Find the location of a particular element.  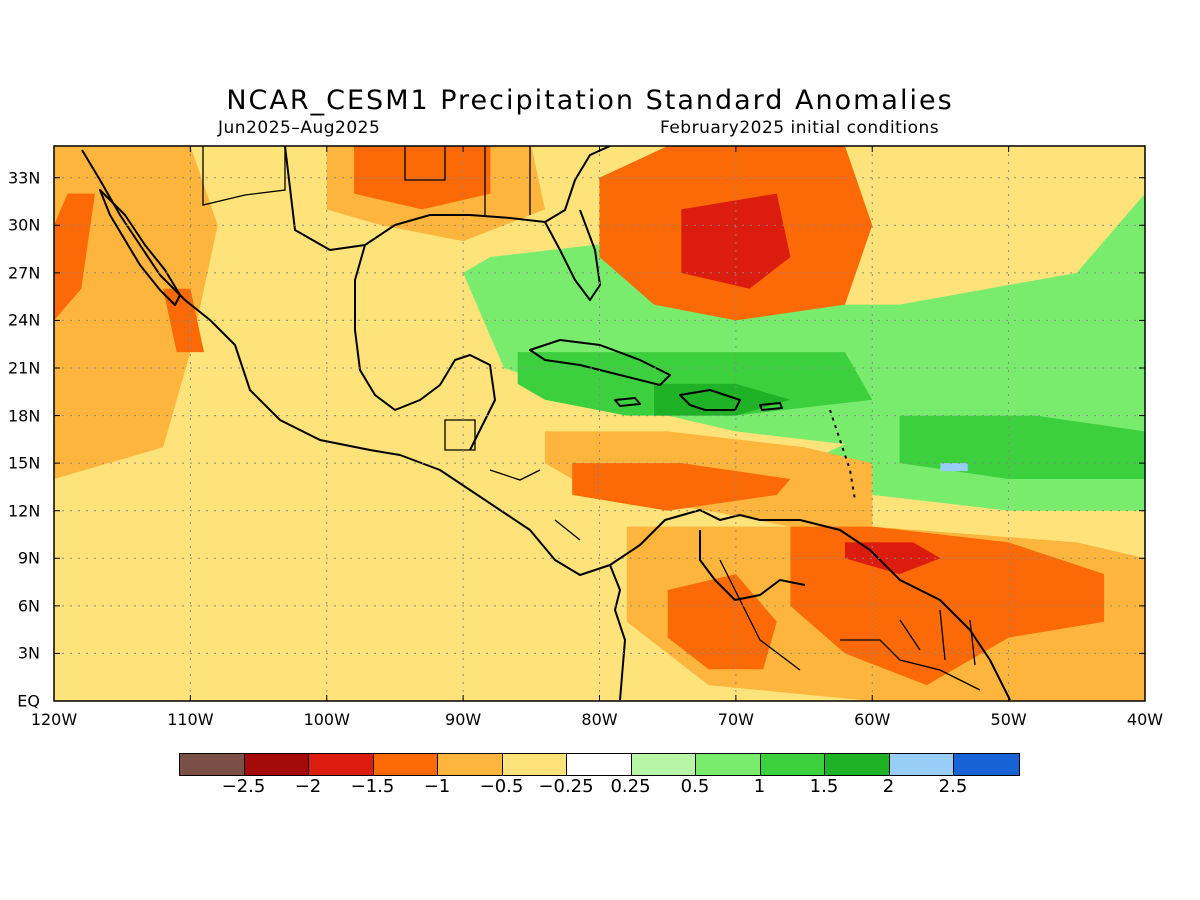

lat-label: 3N is located at coordinates (28, 653).